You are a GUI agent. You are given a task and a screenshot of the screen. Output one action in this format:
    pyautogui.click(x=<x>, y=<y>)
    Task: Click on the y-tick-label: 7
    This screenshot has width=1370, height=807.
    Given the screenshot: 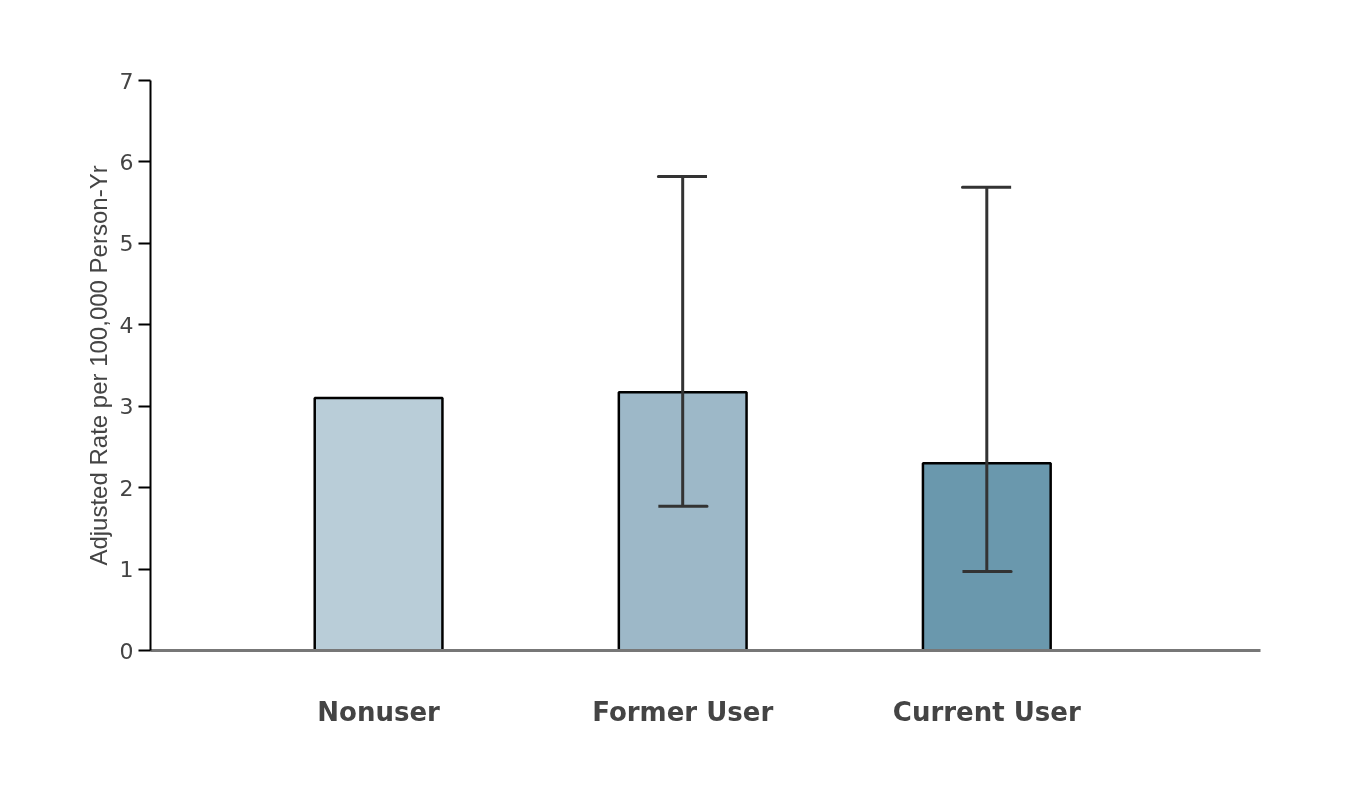 What is the action you would take?
    pyautogui.click(x=126, y=81)
    